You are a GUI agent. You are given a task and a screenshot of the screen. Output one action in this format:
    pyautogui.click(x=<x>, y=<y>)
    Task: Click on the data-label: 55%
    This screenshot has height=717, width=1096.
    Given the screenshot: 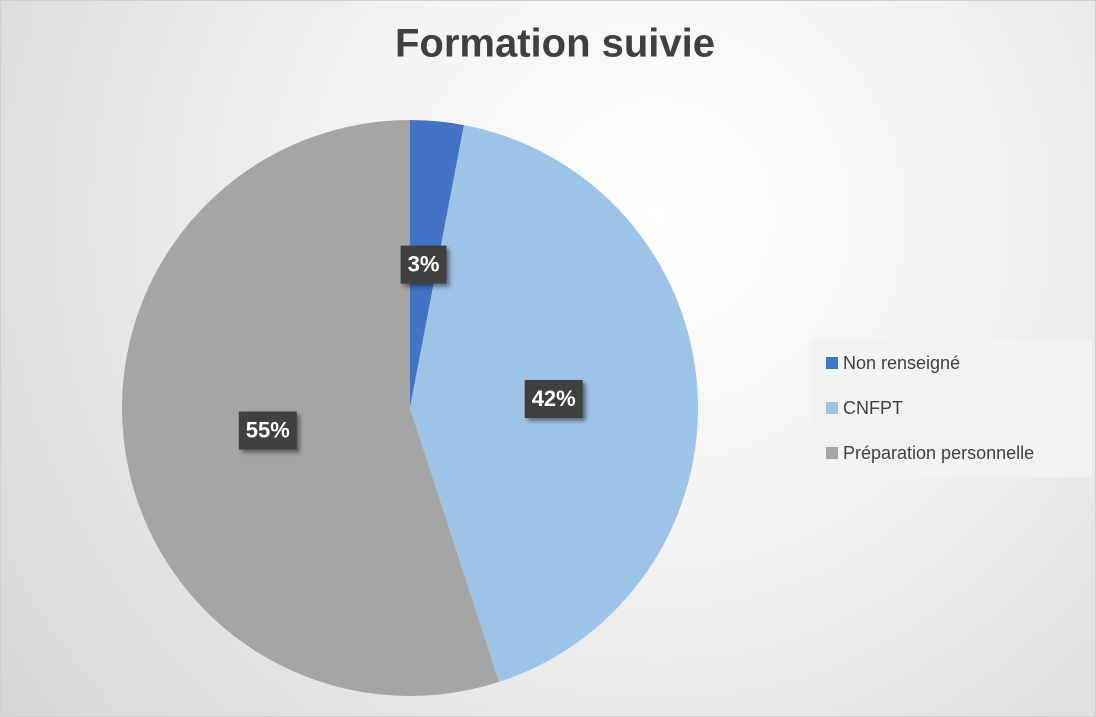 What is the action you would take?
    pyautogui.click(x=268, y=429)
    